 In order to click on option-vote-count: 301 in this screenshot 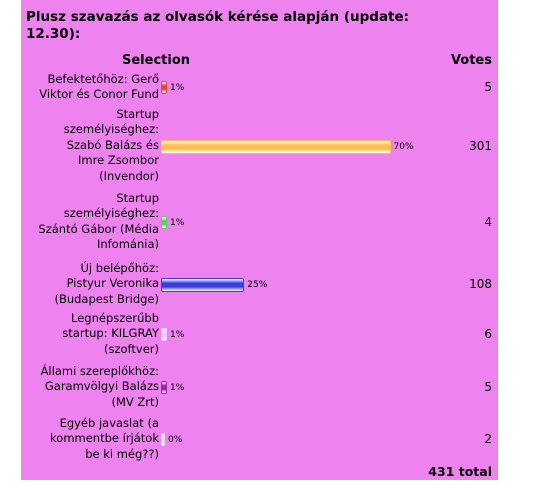, I will do `click(480, 145)`.